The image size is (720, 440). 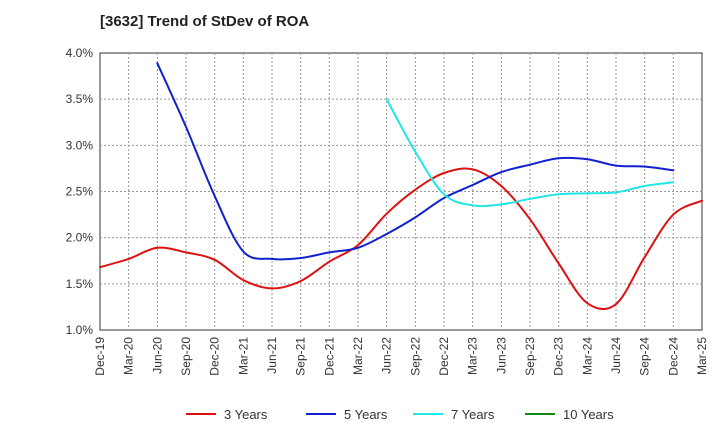 What do you see at coordinates (80, 53) in the screenshot?
I see `y-tick-label: 4.0%` at bounding box center [80, 53].